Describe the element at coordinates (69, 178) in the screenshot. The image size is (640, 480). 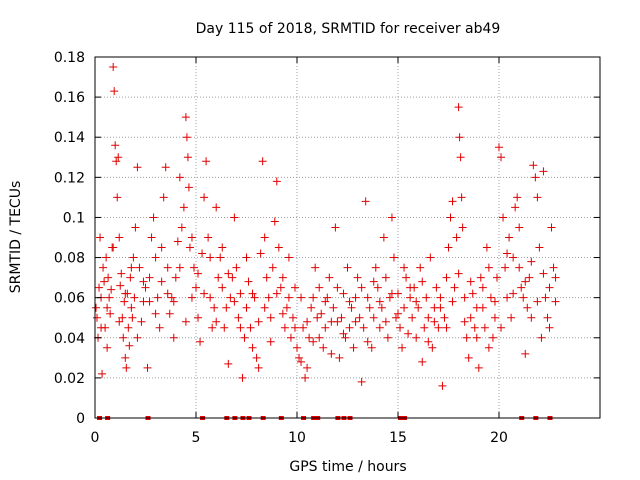
I see `y-tick-label: 0.12` at that location.